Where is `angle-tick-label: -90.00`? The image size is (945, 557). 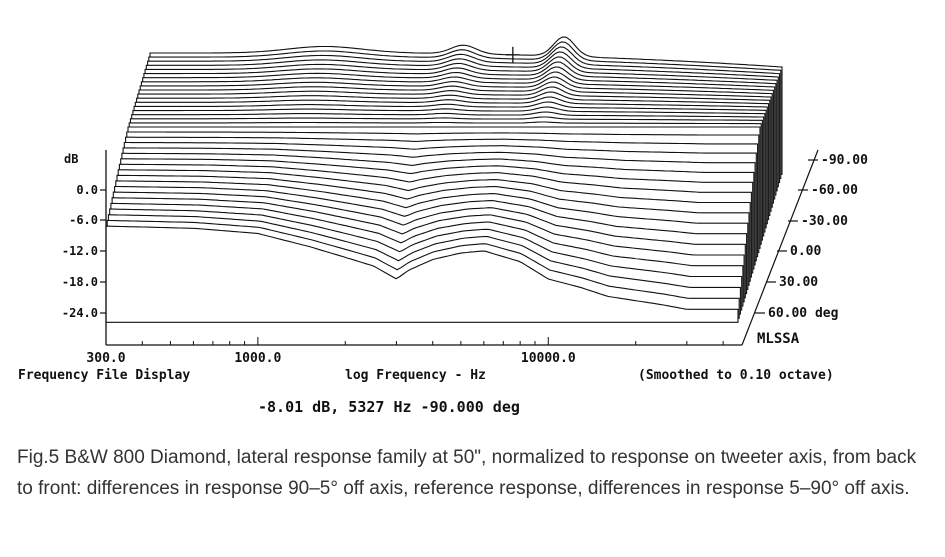 angle-tick-label: -90.00 is located at coordinates (844, 160).